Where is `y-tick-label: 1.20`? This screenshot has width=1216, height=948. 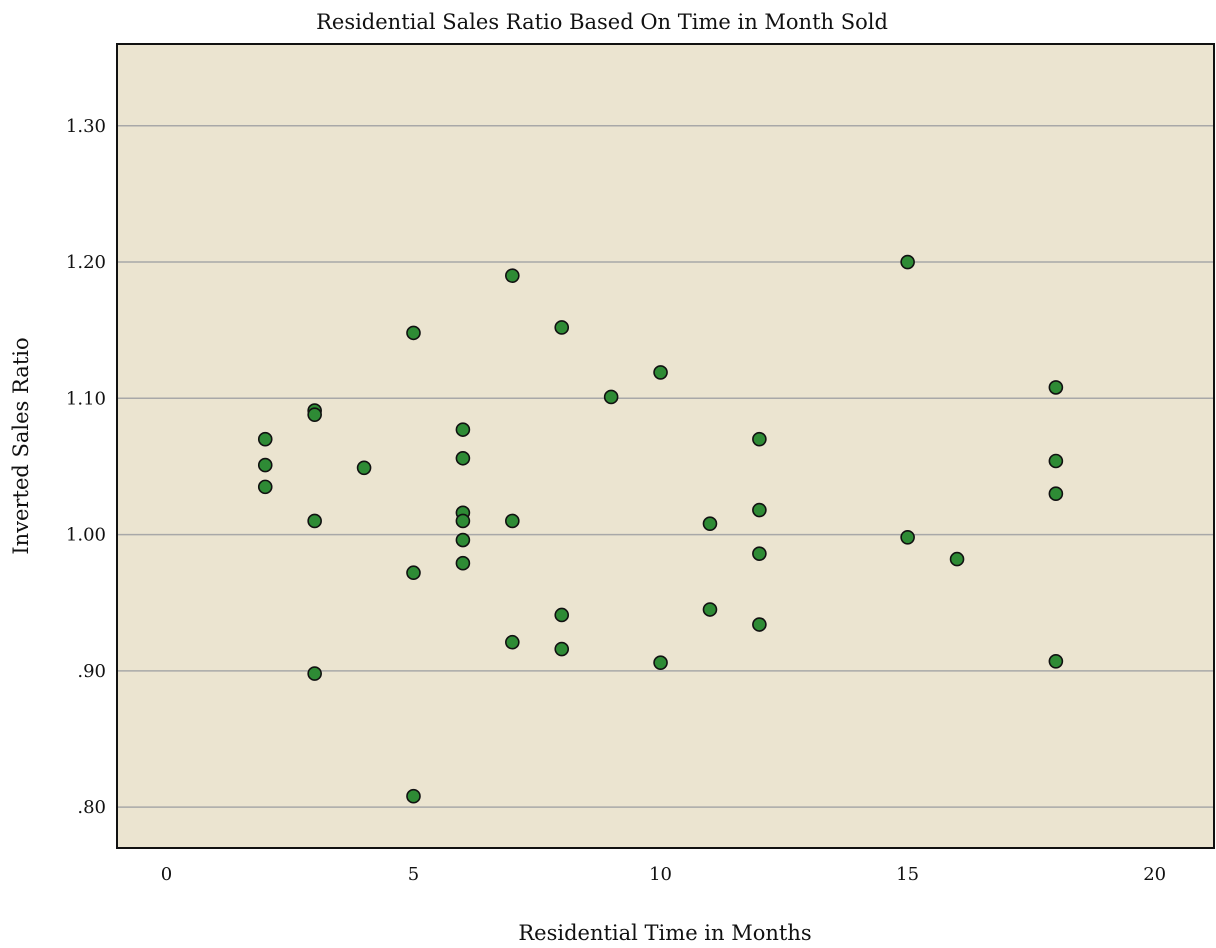 y-tick-label: 1.20 is located at coordinates (86, 262).